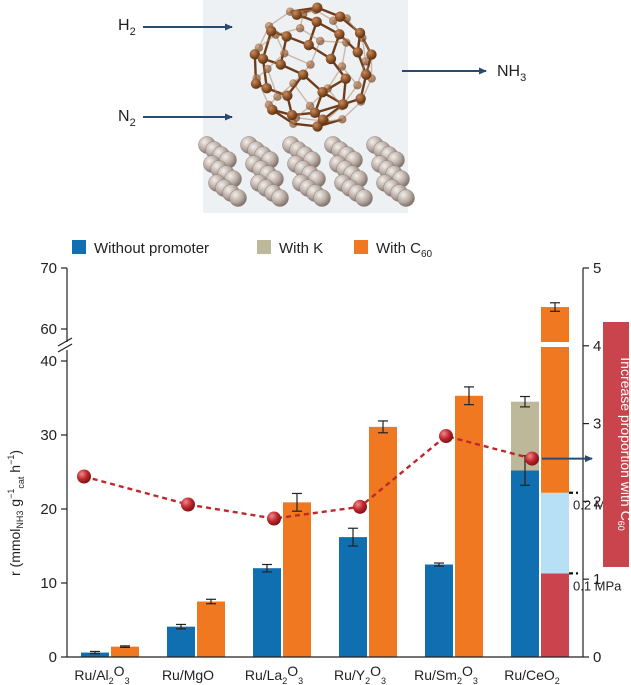  Describe the element at coordinates (532, 676) in the screenshot. I see `category-label: Ru/CeO2` at that location.